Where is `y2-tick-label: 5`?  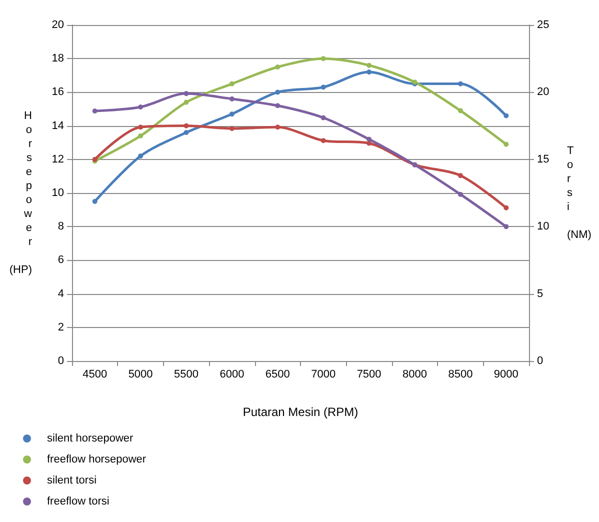
y2-tick-label: 5 is located at coordinates (540, 294).